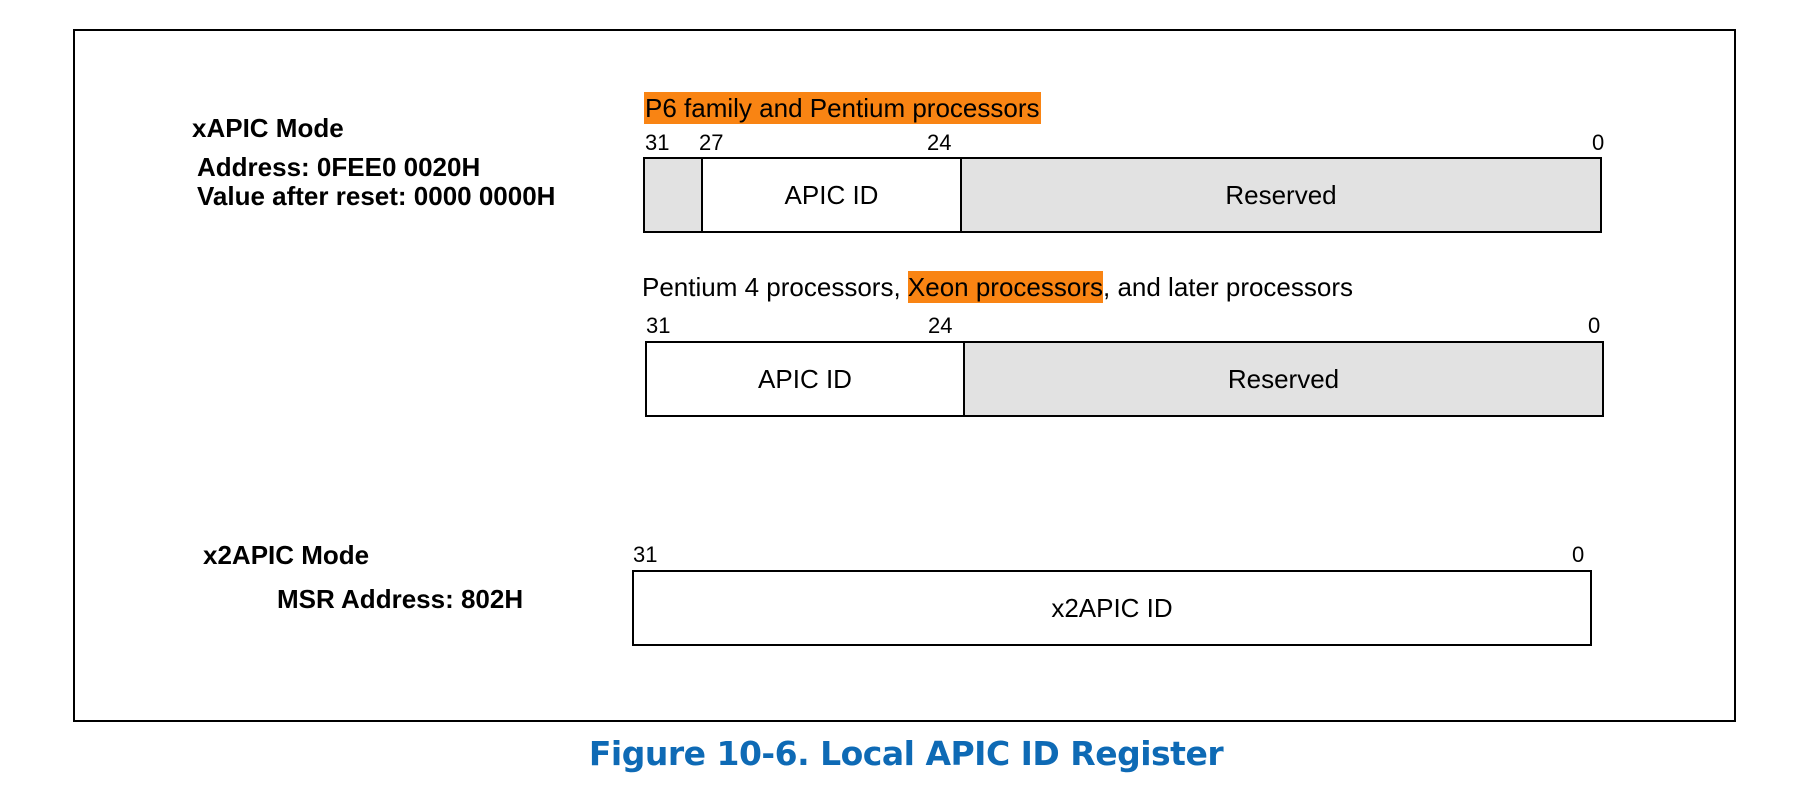  Describe the element at coordinates (1005, 287) in the screenshot. I see `p4-caption-highlight: Xeon processors` at that location.